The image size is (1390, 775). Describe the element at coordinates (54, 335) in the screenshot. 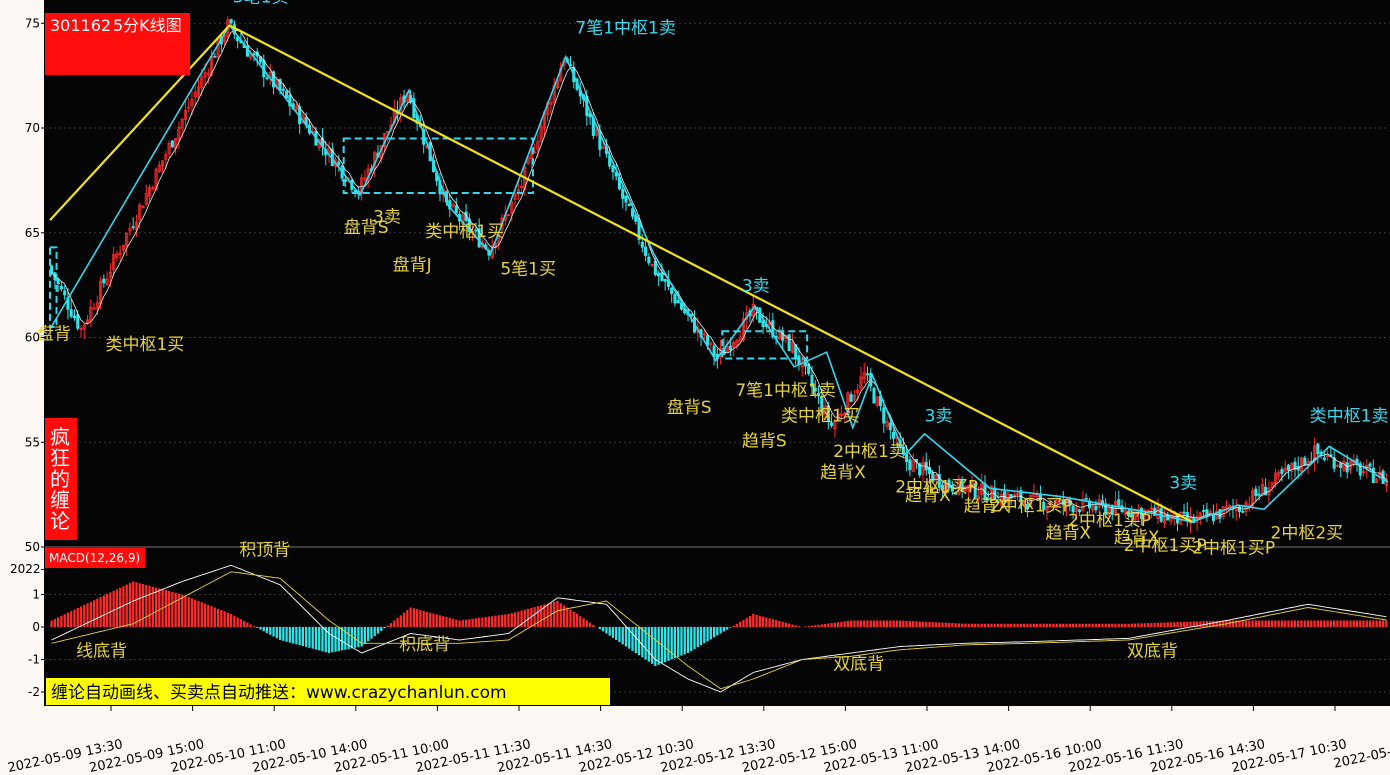

I see `signal-label: 盘背` at that location.